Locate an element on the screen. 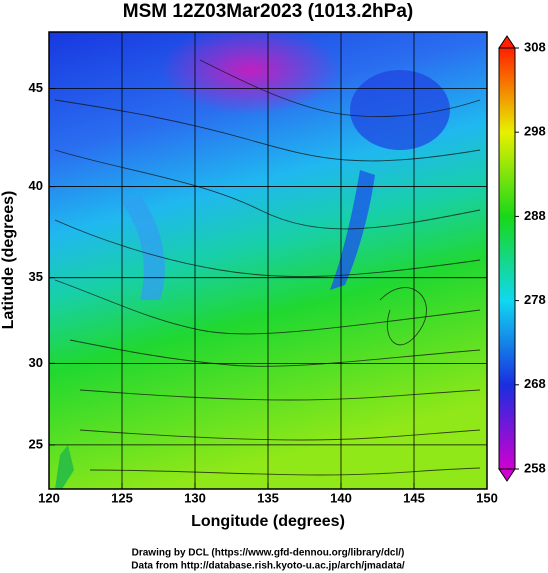  y-tick-label: 30 is located at coordinates (36, 362).